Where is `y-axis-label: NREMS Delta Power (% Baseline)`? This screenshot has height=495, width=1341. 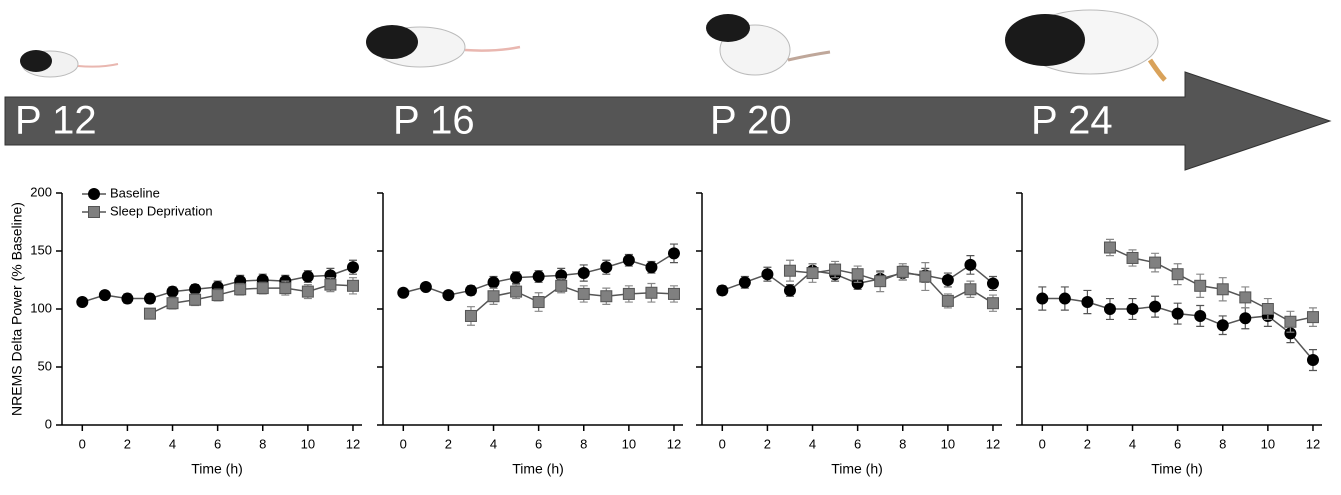 y-axis-label: NREMS Delta Power (% Baseline) is located at coordinates (17, 309).